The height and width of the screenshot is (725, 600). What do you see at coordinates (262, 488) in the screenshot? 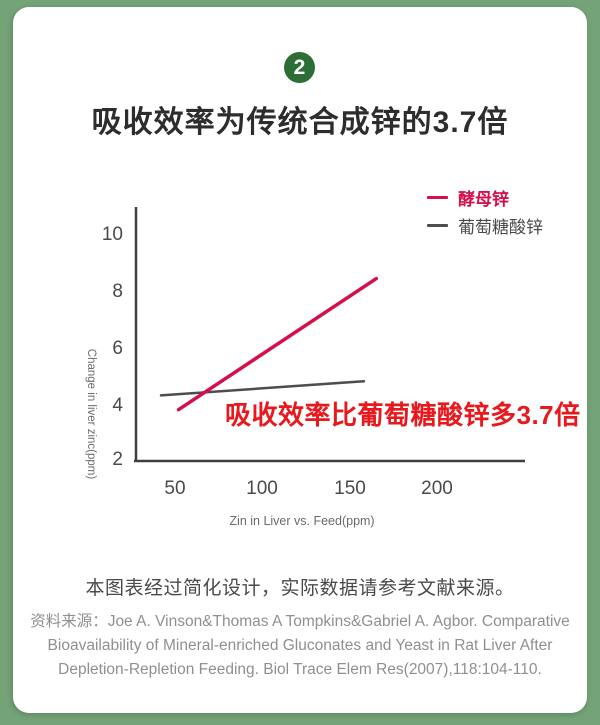
I see `x-tick-100: 100` at bounding box center [262, 488].